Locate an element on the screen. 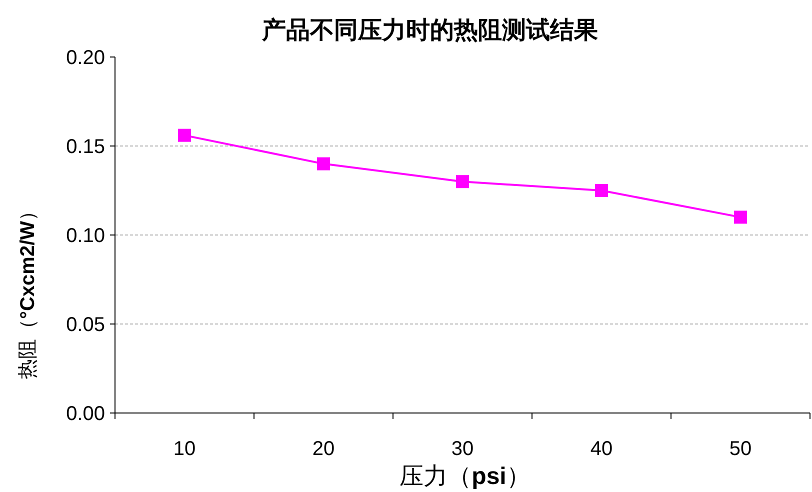 The image size is (812, 492). y-tick-label: 0.00 is located at coordinates (85, 414).